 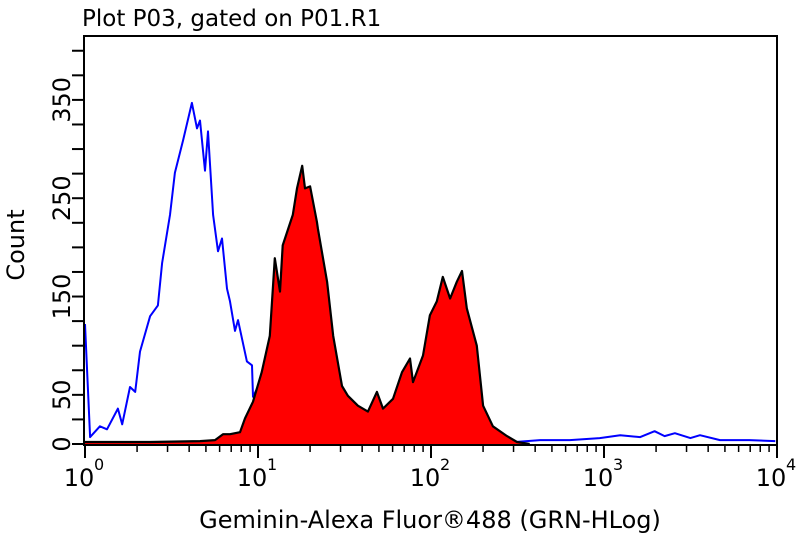 What do you see at coordinates (62, 100) in the screenshot?
I see `y-tick-label: 350` at bounding box center [62, 100].